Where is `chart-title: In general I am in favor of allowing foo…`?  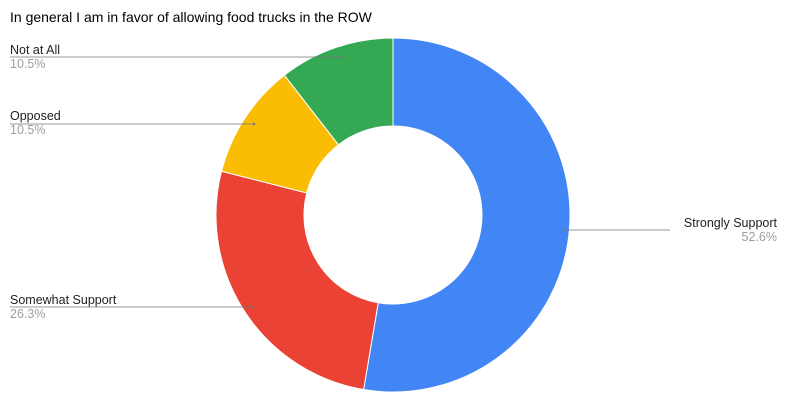 chart-title: In general I am in favor of allowing foo… is located at coordinates (191, 17).